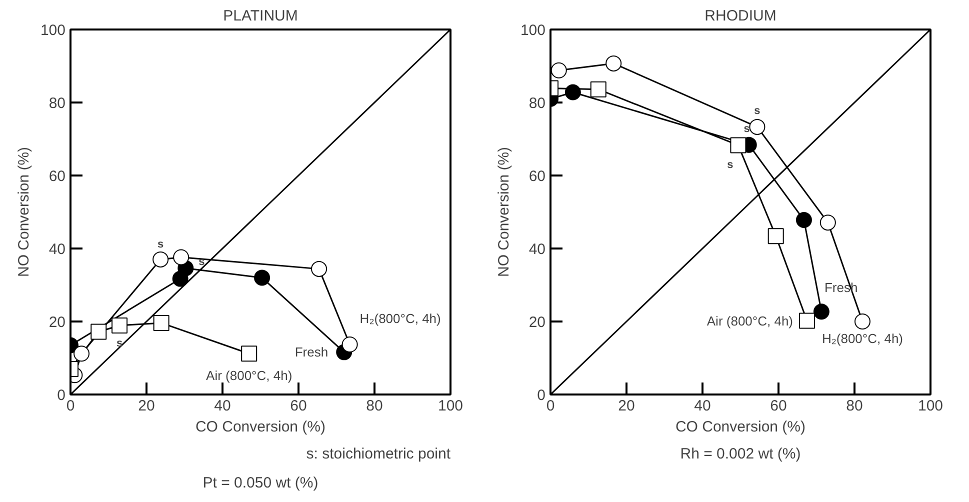 The height and width of the screenshot is (502, 969). I want to click on text: Rh = 0.002 wt (%), so click(740, 454).